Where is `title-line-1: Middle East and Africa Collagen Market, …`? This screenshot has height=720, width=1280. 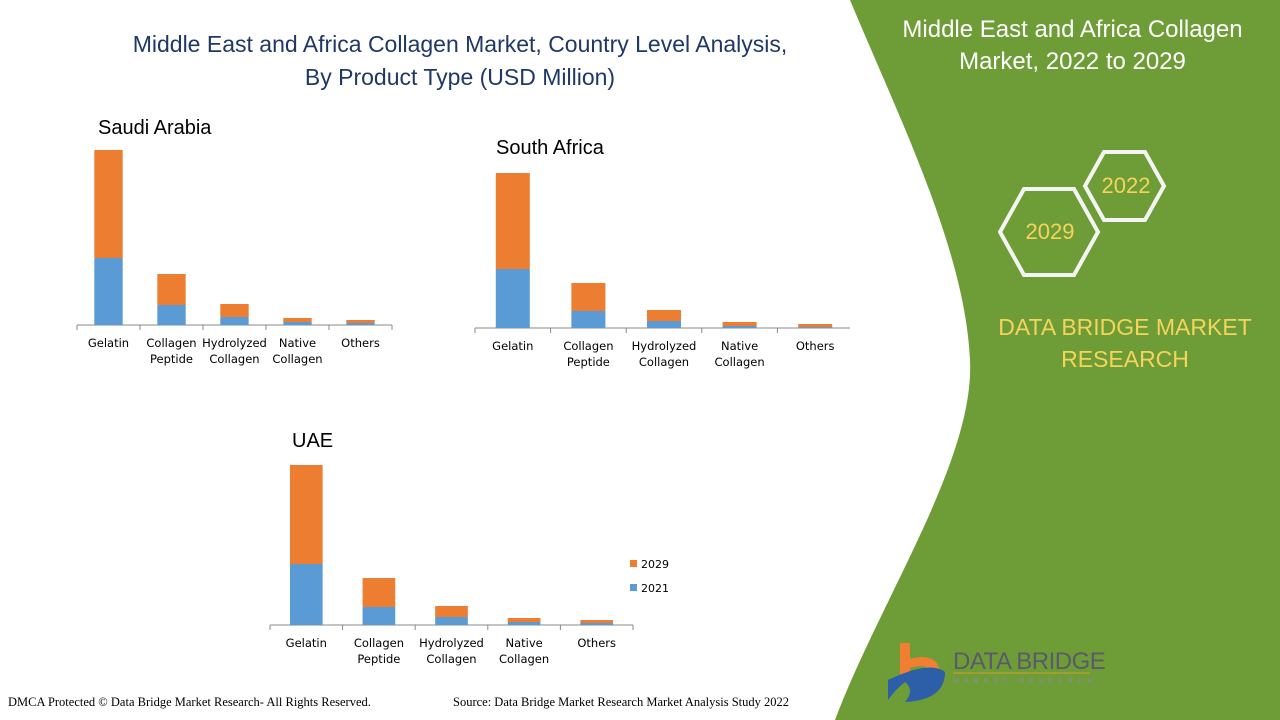 title-line-1: Middle East and Africa Collagen Market, … is located at coordinates (460, 44).